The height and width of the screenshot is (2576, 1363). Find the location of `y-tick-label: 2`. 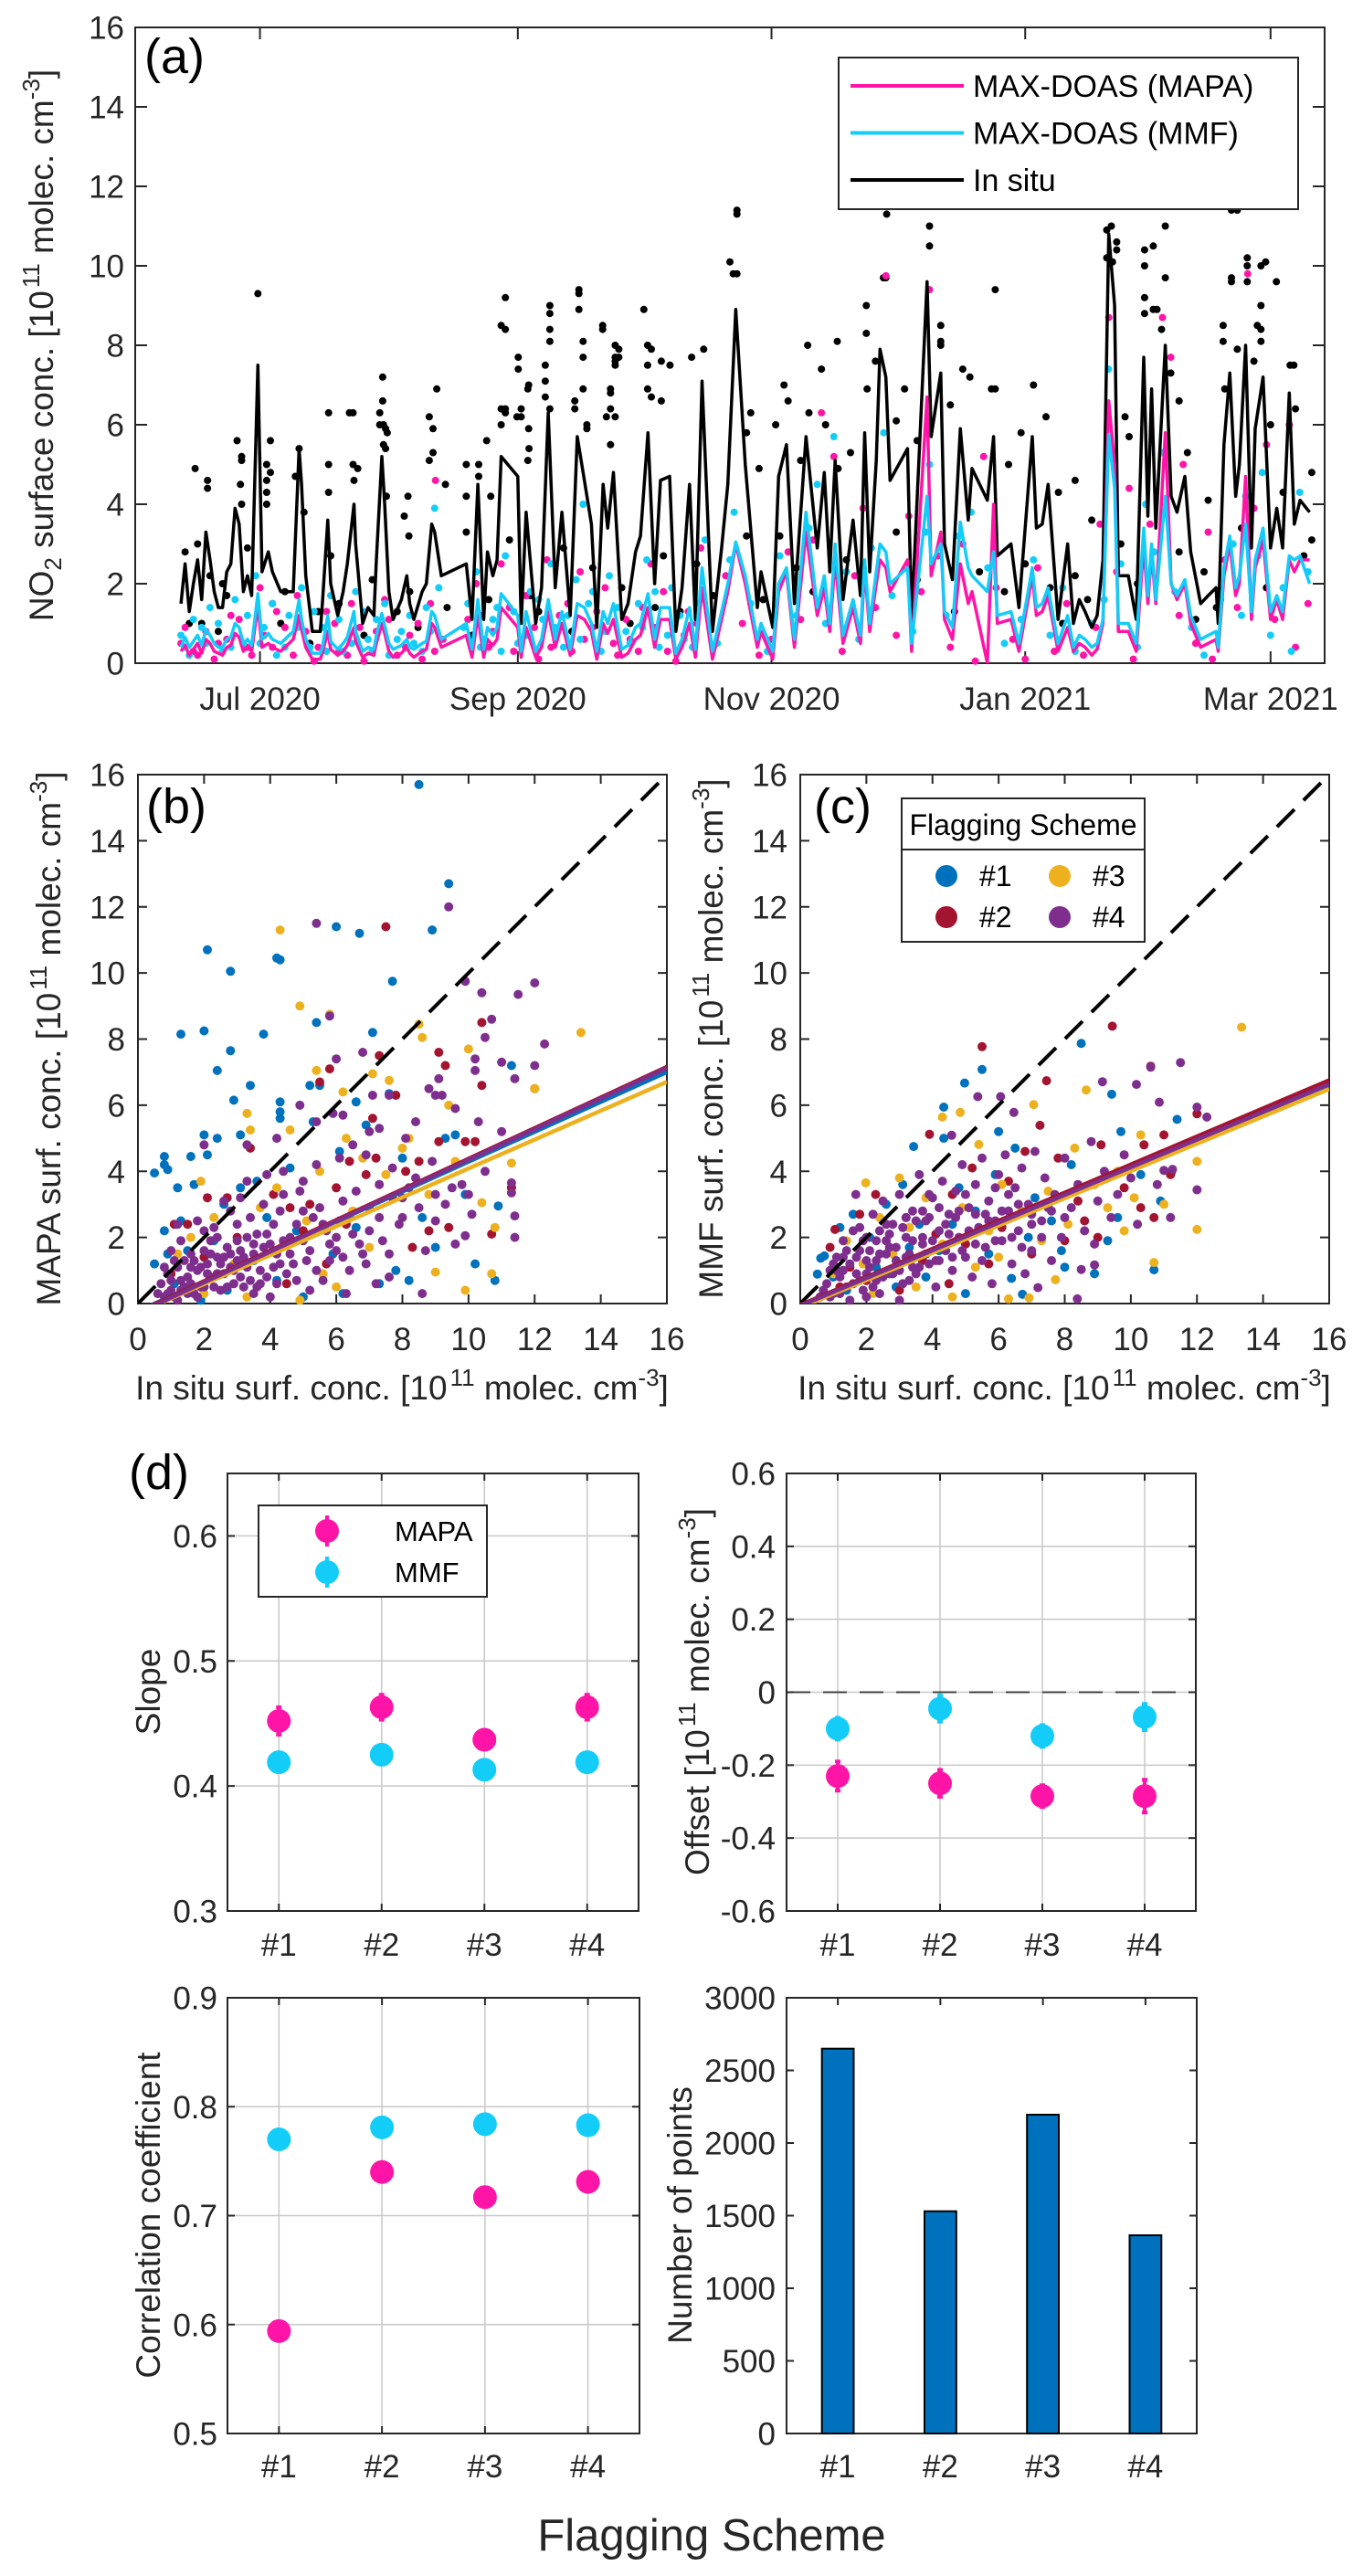

y-tick-label: 2 is located at coordinates (116, 1238).